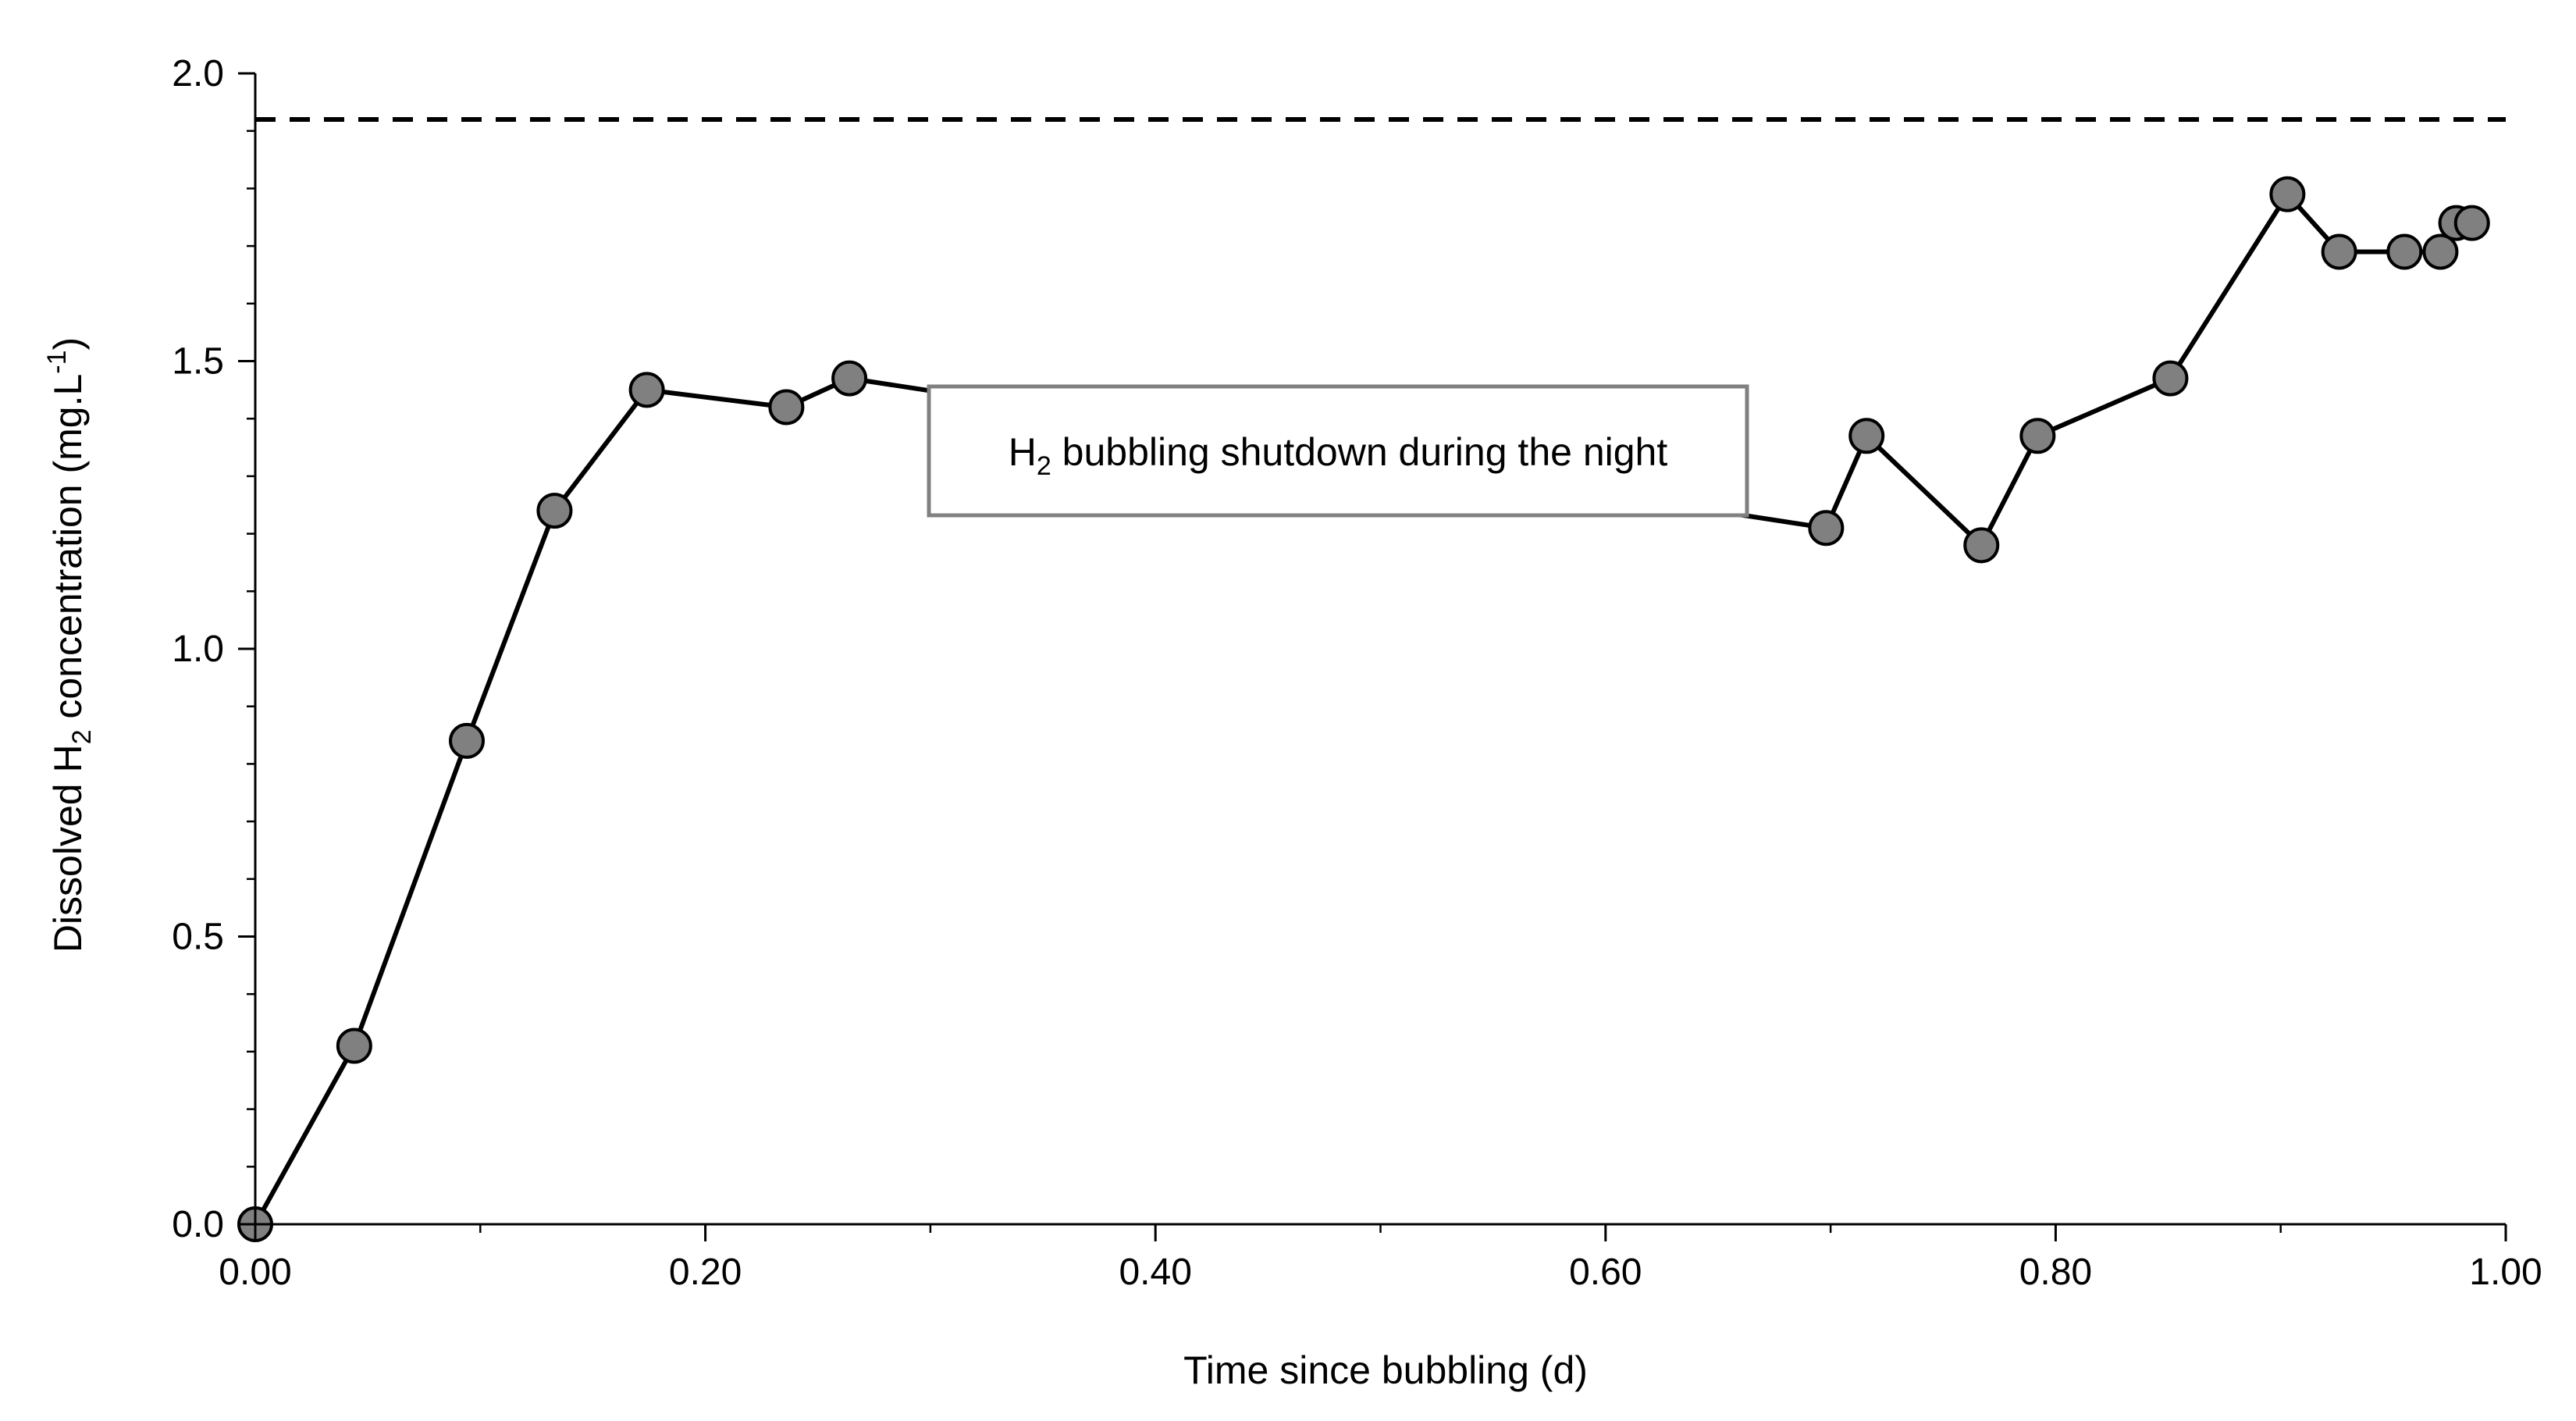 This screenshot has width=2576, height=1421. I want to click on y-tick-label: 1.5, so click(198, 362).